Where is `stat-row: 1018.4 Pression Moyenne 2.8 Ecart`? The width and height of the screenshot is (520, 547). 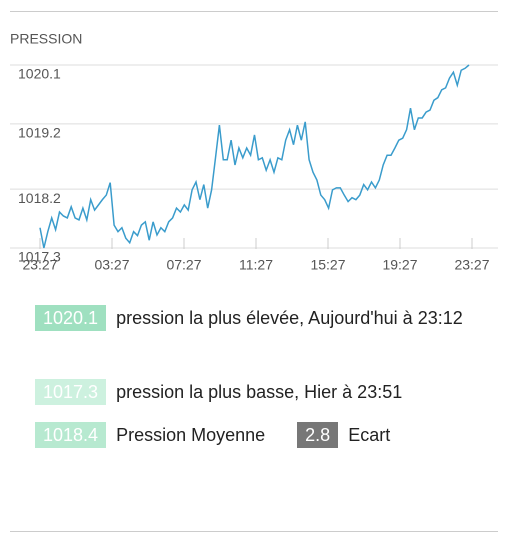 stat-row: 1018.4 Pression Moyenne 2.8 Ecart is located at coordinates (250, 435).